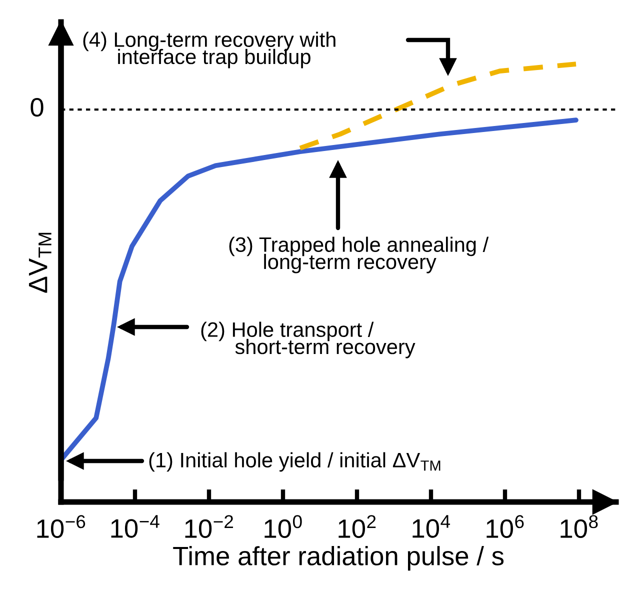 This screenshot has width=621, height=590. I want to click on x-tick-label: 10$^{8}$, so click(579, 526).